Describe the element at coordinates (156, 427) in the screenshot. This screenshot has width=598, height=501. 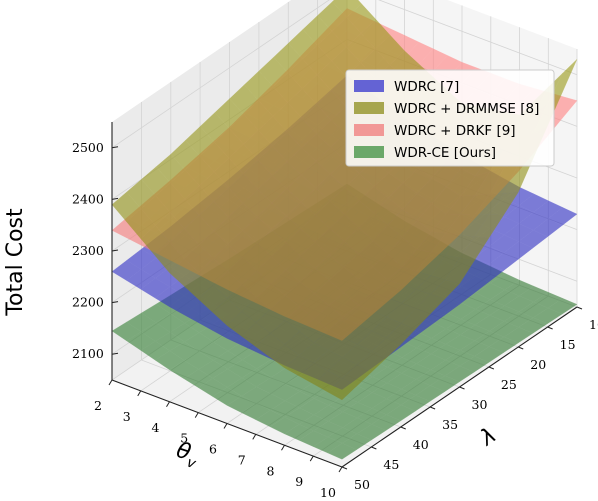
I see `x-tick-label: 4` at that location.